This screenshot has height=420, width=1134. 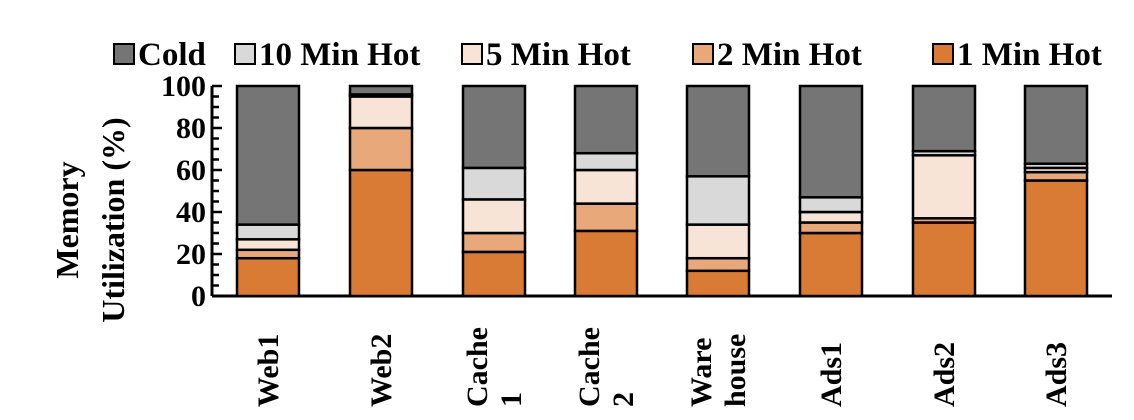 What do you see at coordinates (944, 374) in the screenshot?
I see `x-category-label: Ads2` at bounding box center [944, 374].